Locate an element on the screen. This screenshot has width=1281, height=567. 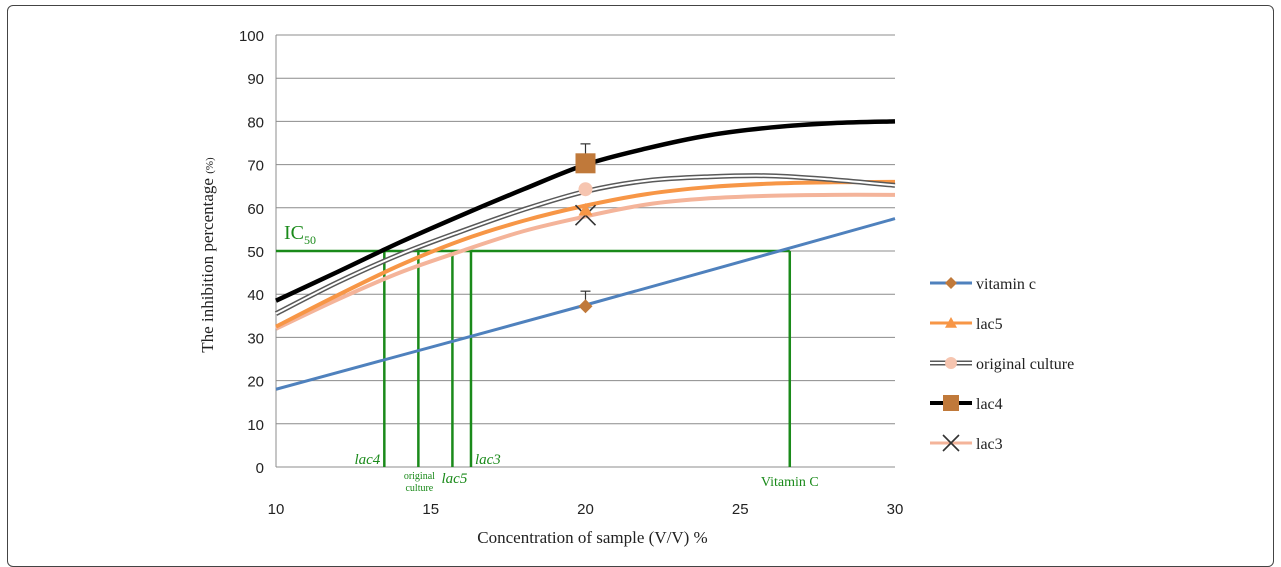
x-tick-label: 20 is located at coordinates (585, 509).